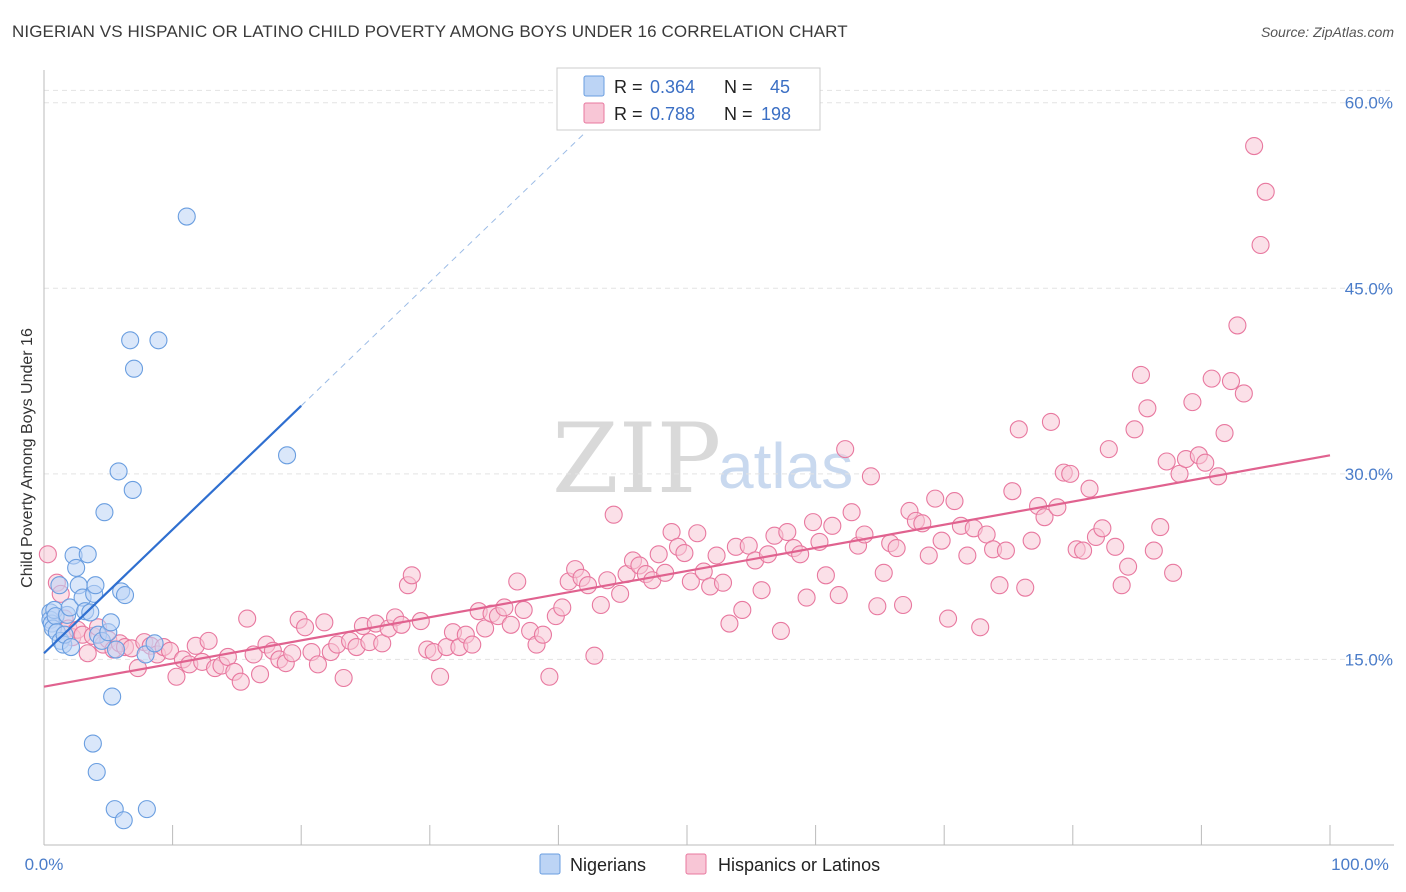 The image size is (1406, 892). What do you see at coordinates (628, 87) in the screenshot?
I see `legend-r-label-1: R =` at bounding box center [628, 87].